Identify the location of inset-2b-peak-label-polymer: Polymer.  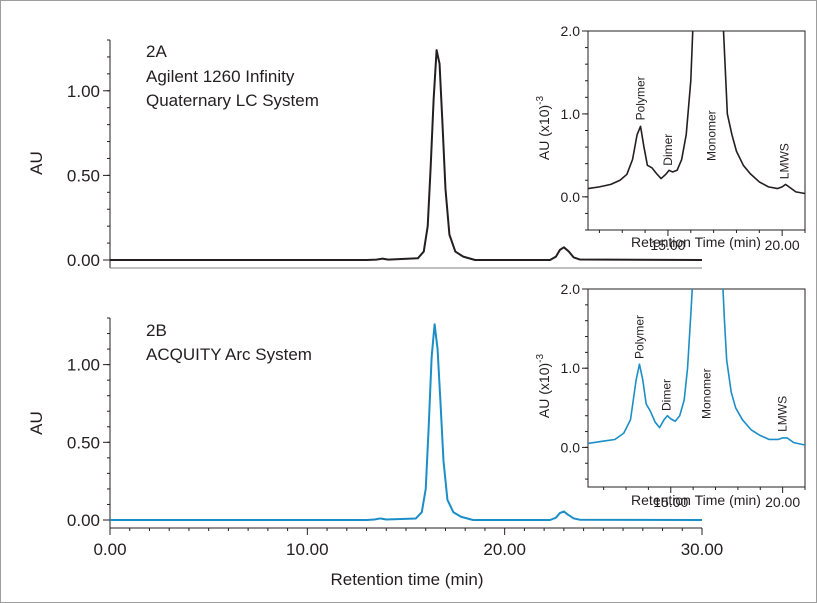
(640, 337).